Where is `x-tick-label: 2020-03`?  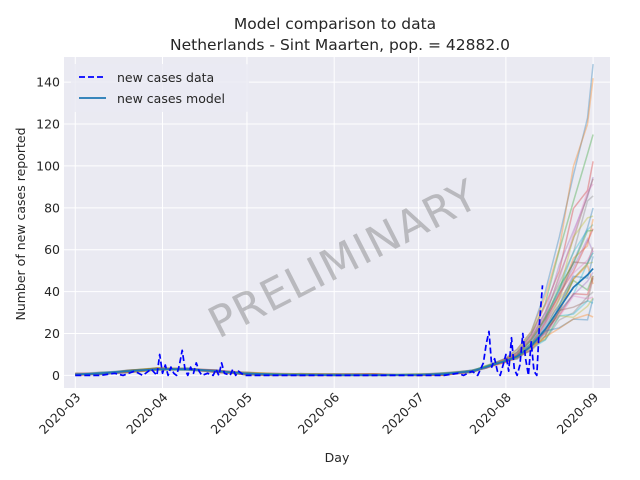
x-tick-label: 2020-03 is located at coordinates (60, 414).